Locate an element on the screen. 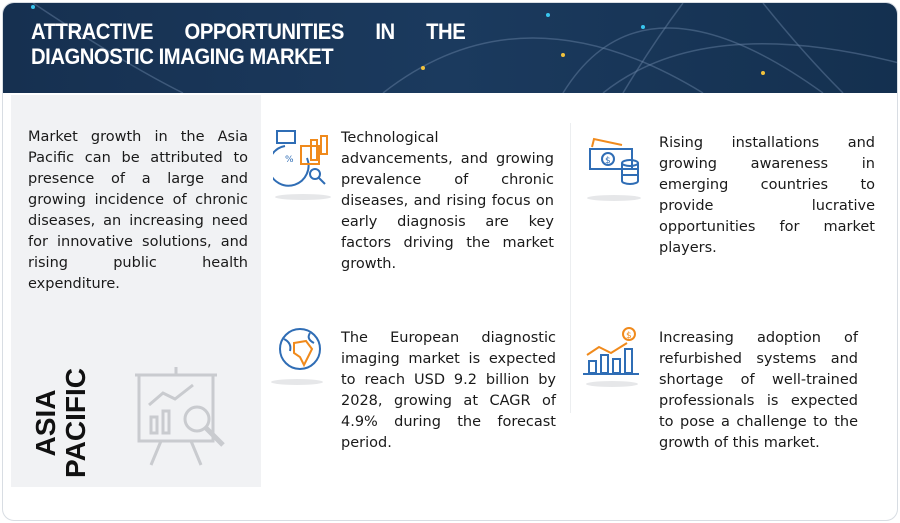  analytics-icon: % is located at coordinates (300, 158).